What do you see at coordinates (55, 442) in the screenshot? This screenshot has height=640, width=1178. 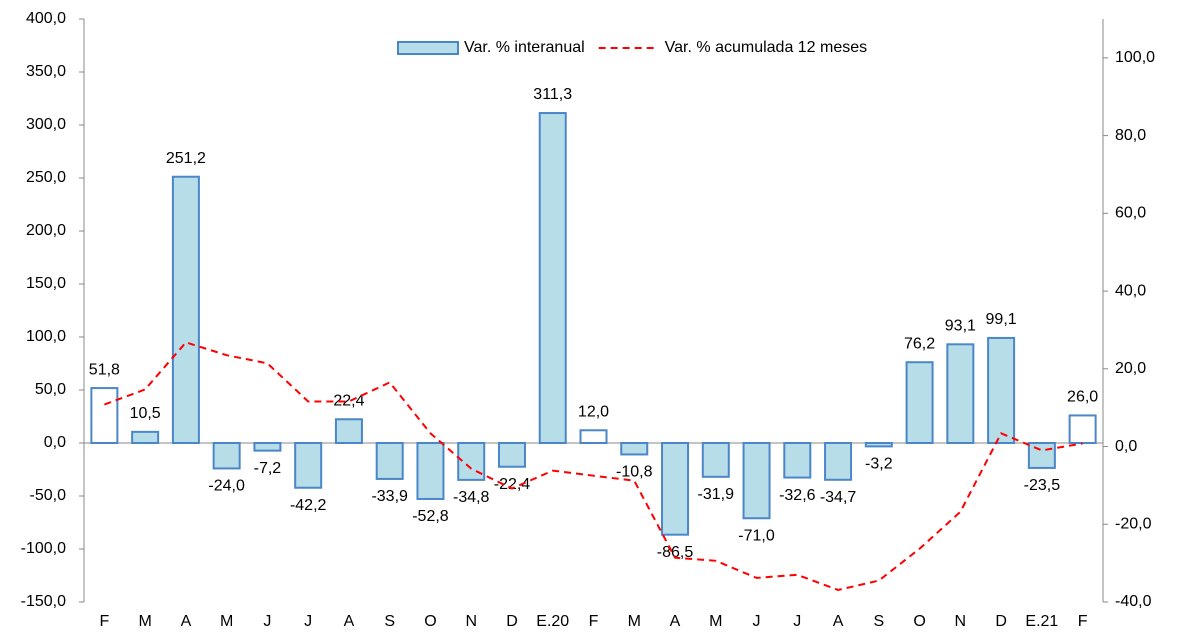 I see `y-tick-label: 0,0` at bounding box center [55, 442].